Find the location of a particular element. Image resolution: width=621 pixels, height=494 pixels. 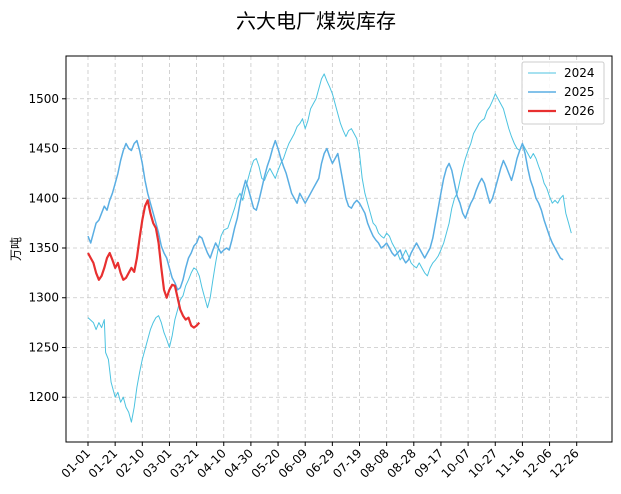

x-tick-label: 12-06 is located at coordinates (537, 463).